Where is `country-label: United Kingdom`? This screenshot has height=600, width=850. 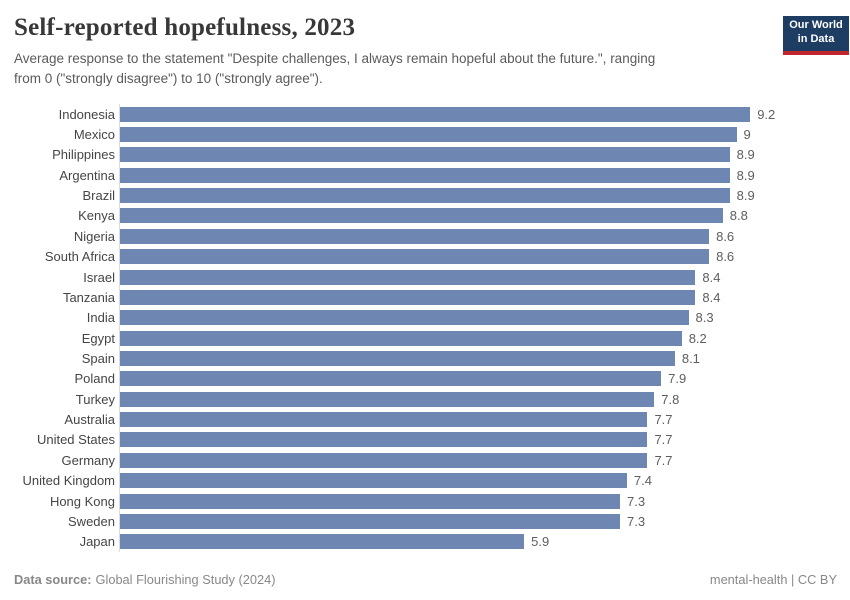 country-label: United Kingdom is located at coordinates (69, 481).